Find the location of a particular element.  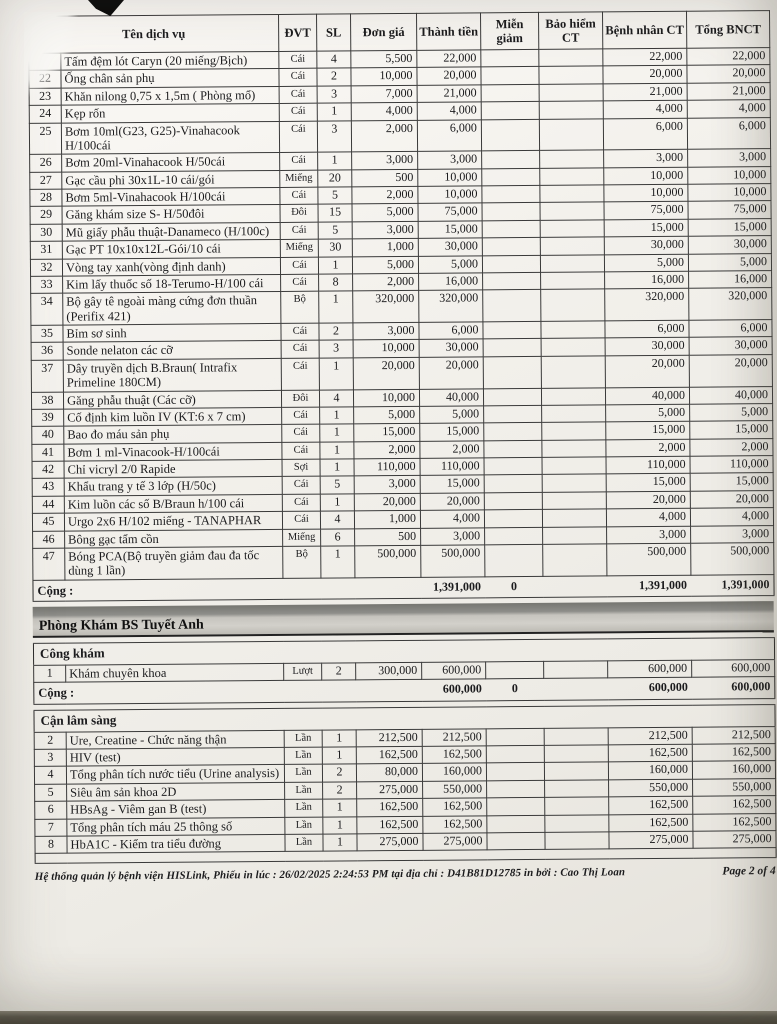

cell-patient-ct: 20,000 is located at coordinates (645, 74).